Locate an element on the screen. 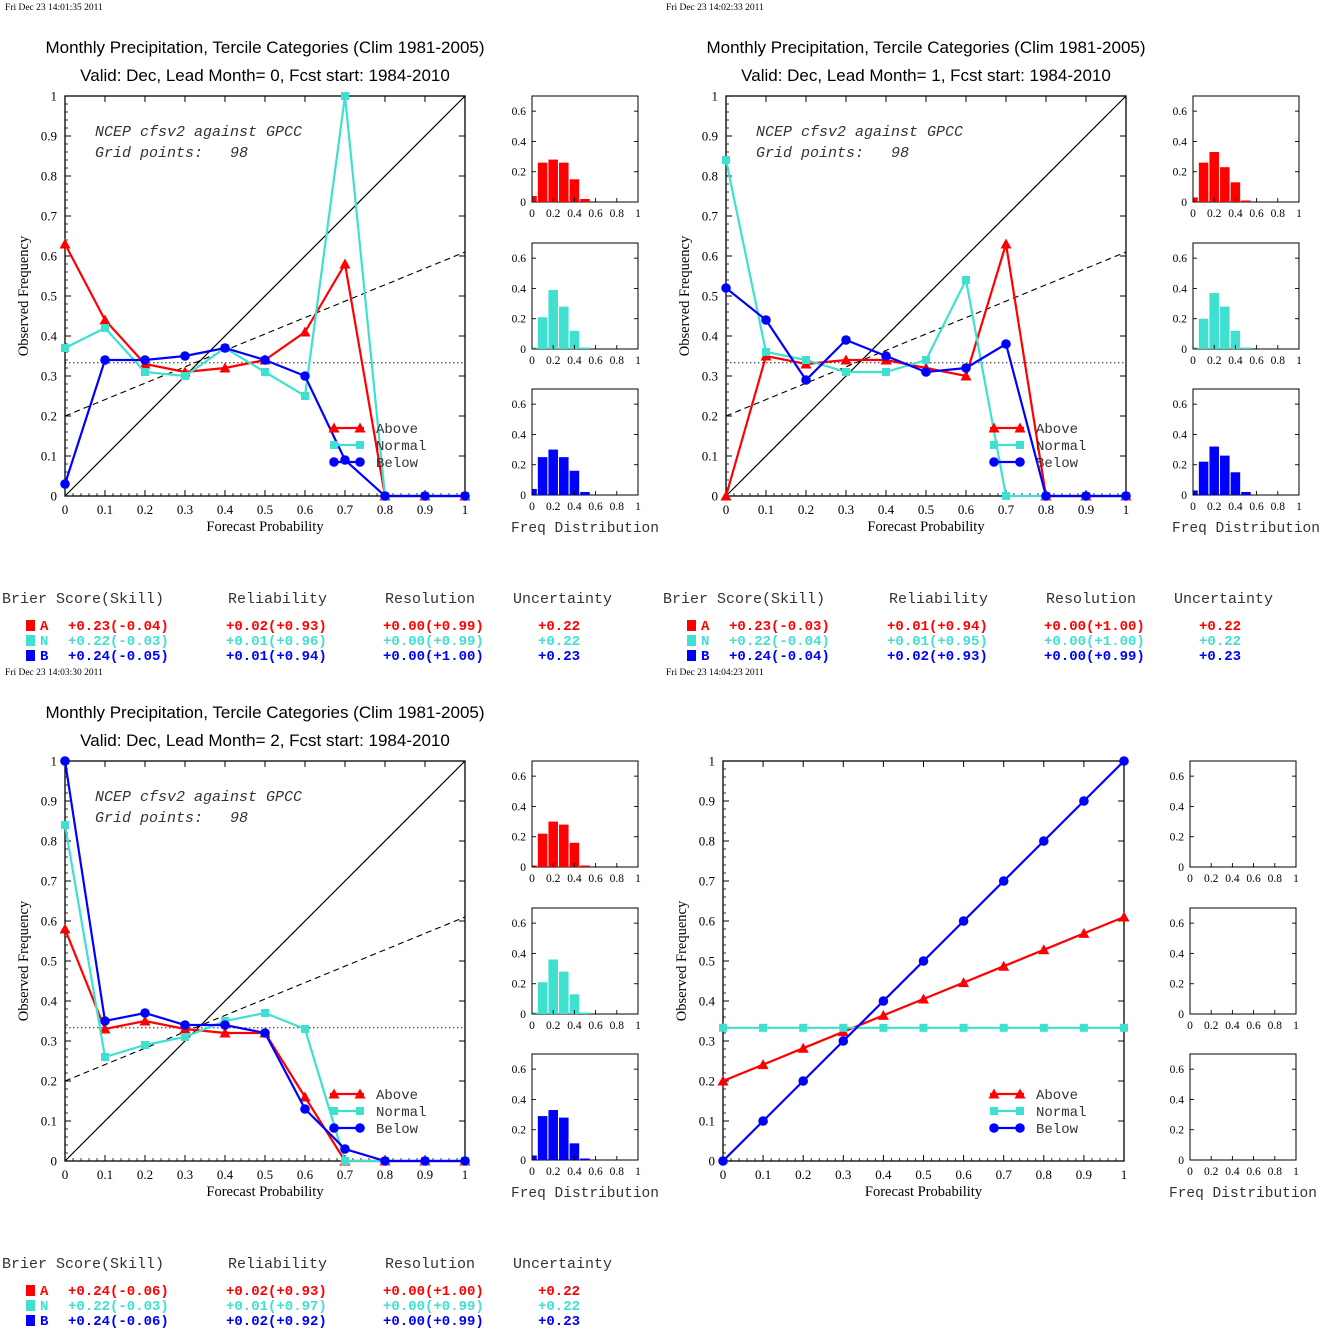  score-value: +0.01(+0.94) is located at coordinates (937, 627).